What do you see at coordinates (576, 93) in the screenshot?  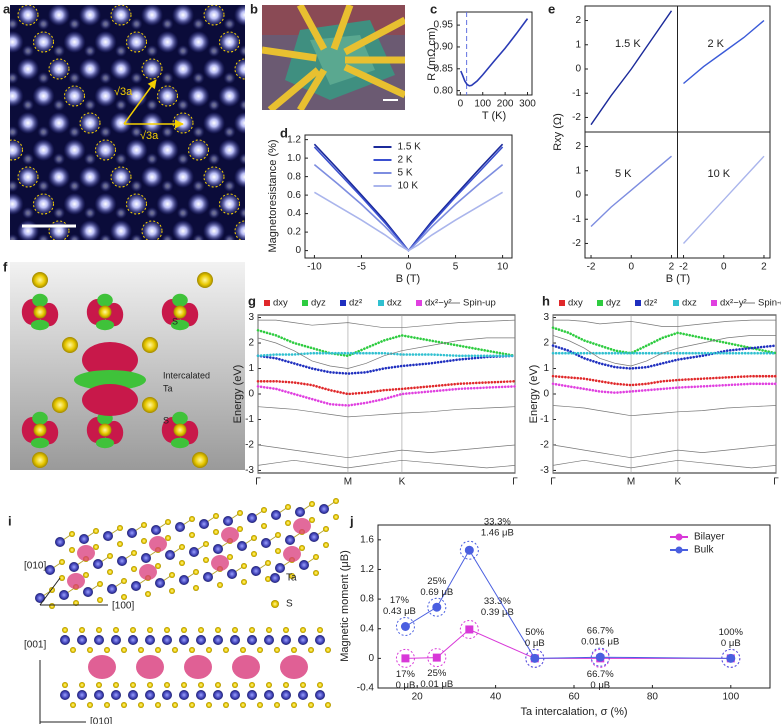 I see `y-tick-label: -1` at bounding box center [576, 93].